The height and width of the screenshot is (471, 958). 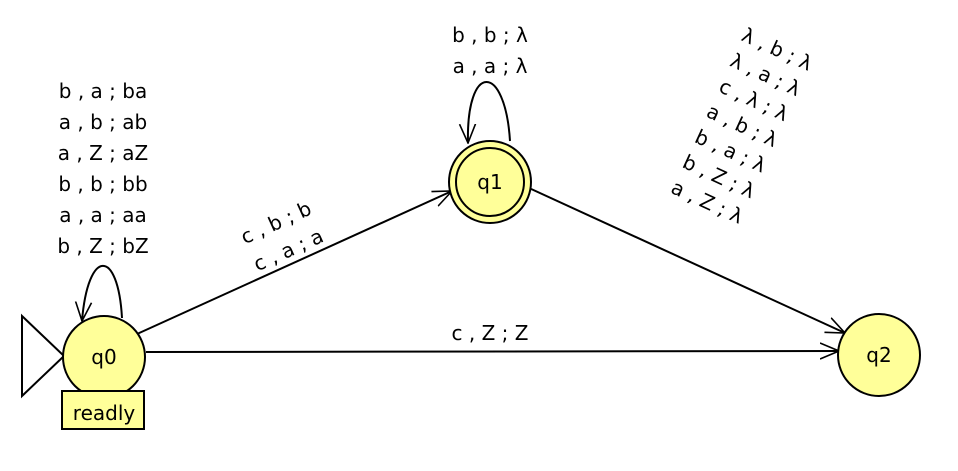 What do you see at coordinates (43, 356) in the screenshot?
I see `initial-state-marker` at bounding box center [43, 356].